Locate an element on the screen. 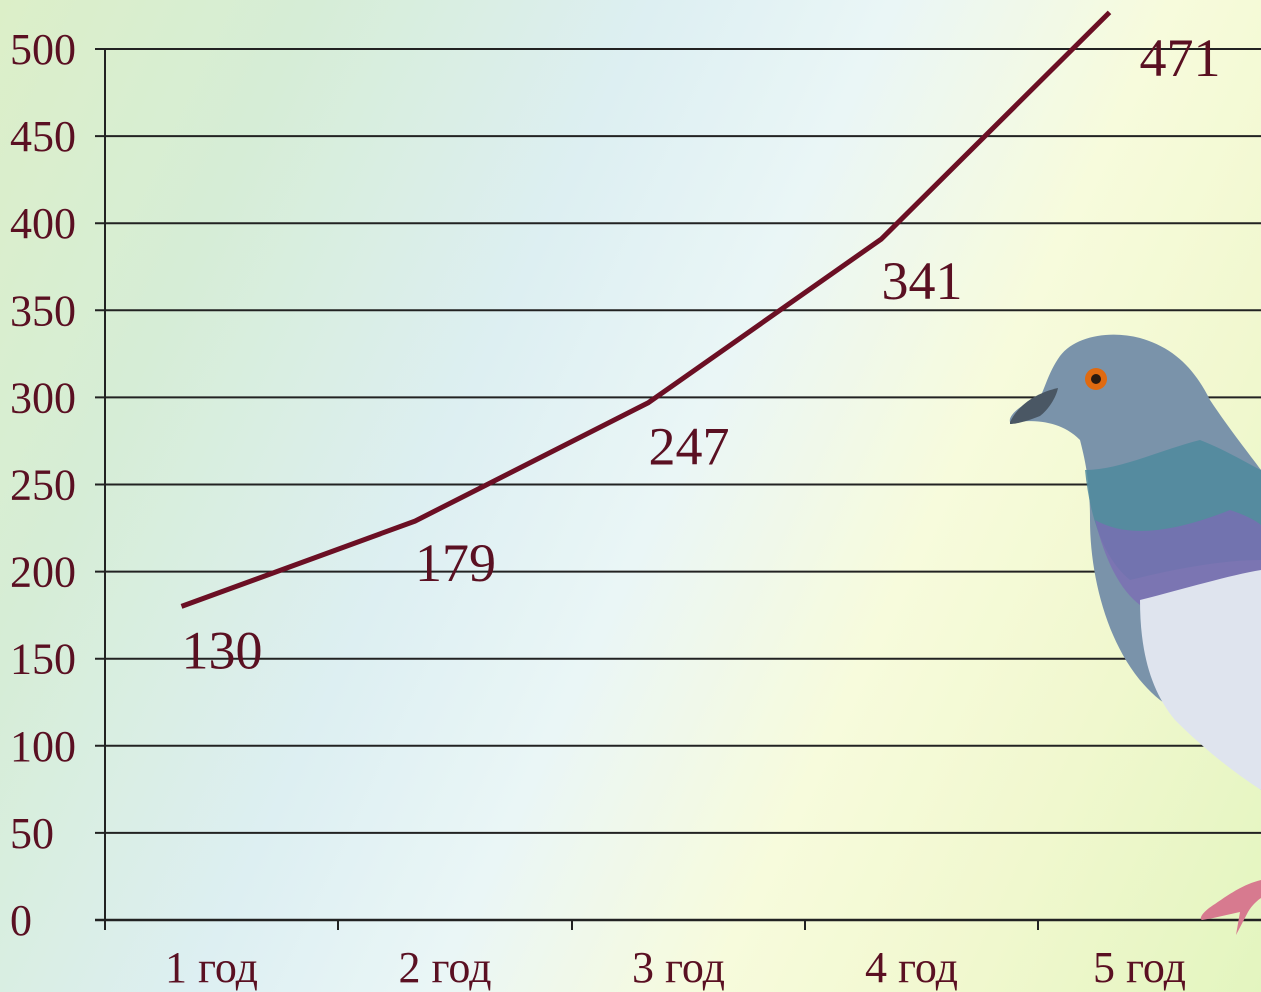  x-axis-tick-labels: 1 год 2 год 3 год 4 год 5 год is located at coordinates (675, 967).